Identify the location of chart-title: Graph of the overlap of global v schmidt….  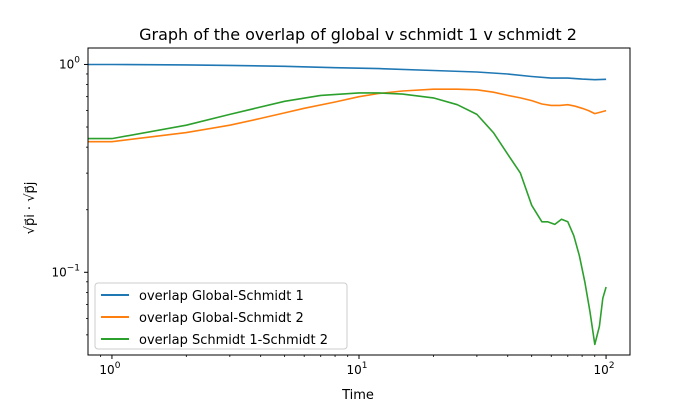
(358, 34).